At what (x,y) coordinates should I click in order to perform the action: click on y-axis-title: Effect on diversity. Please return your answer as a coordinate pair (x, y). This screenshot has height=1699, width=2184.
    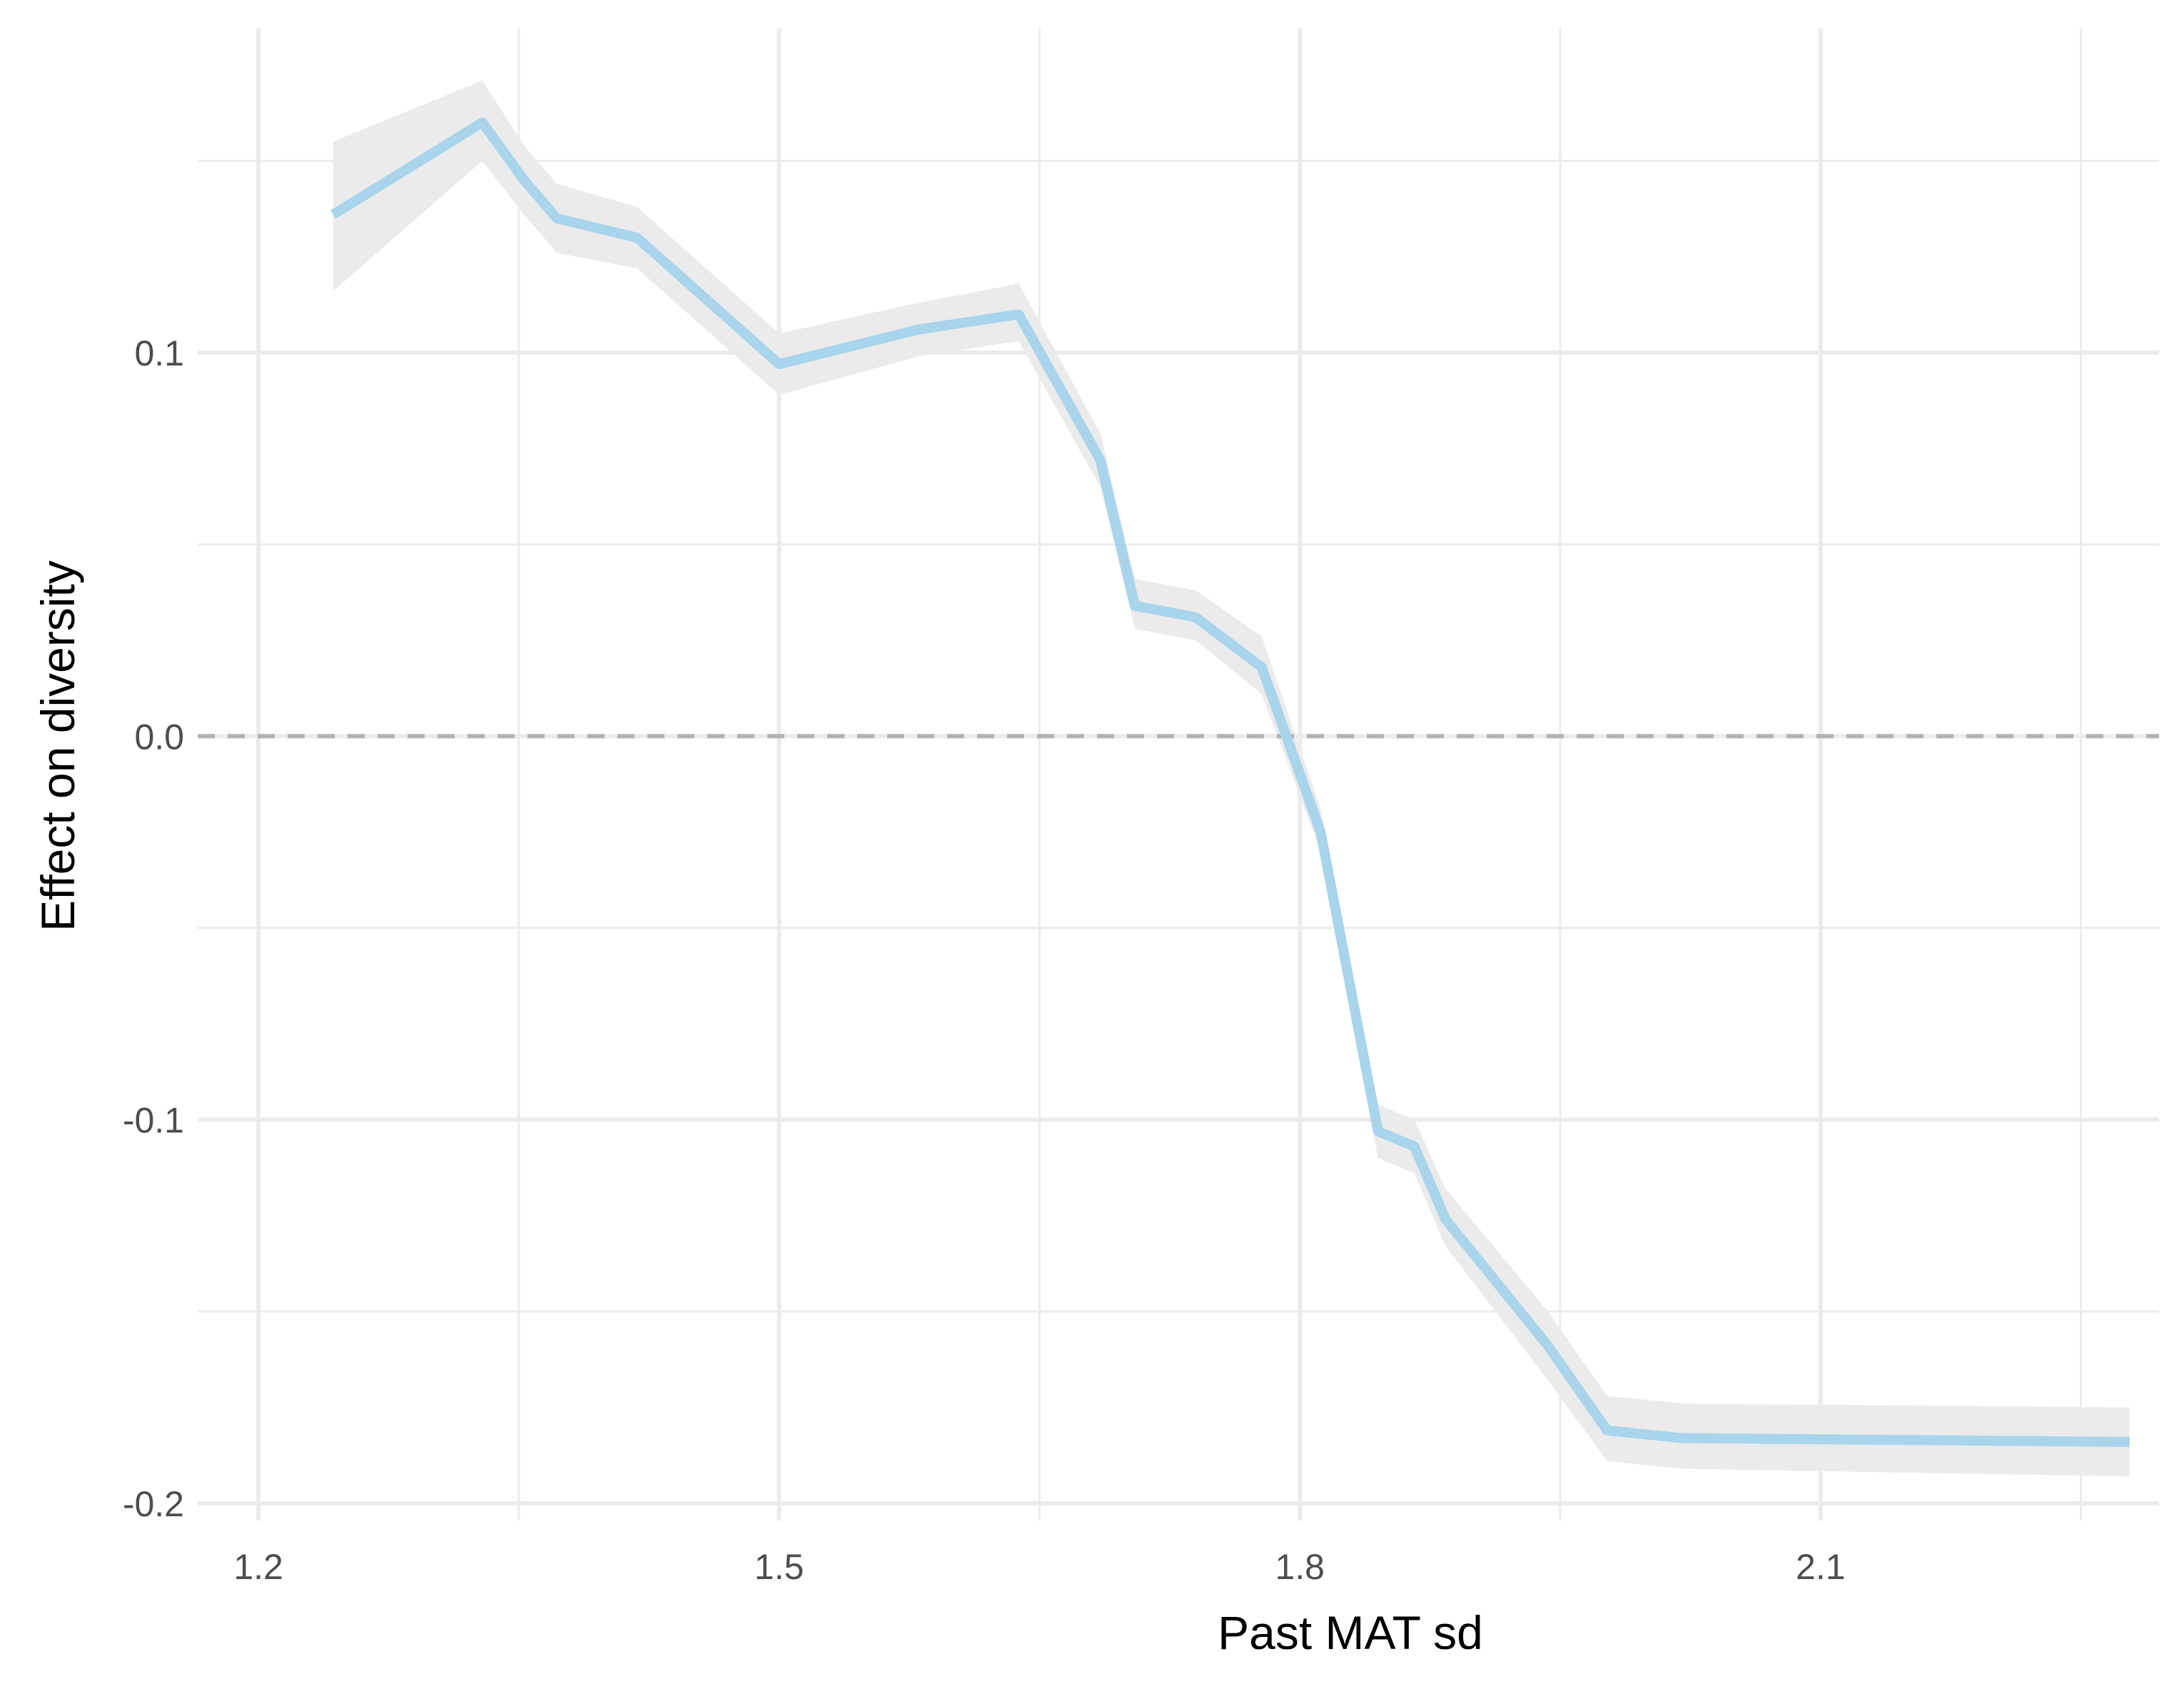
    Looking at the image, I should click on (57, 746).